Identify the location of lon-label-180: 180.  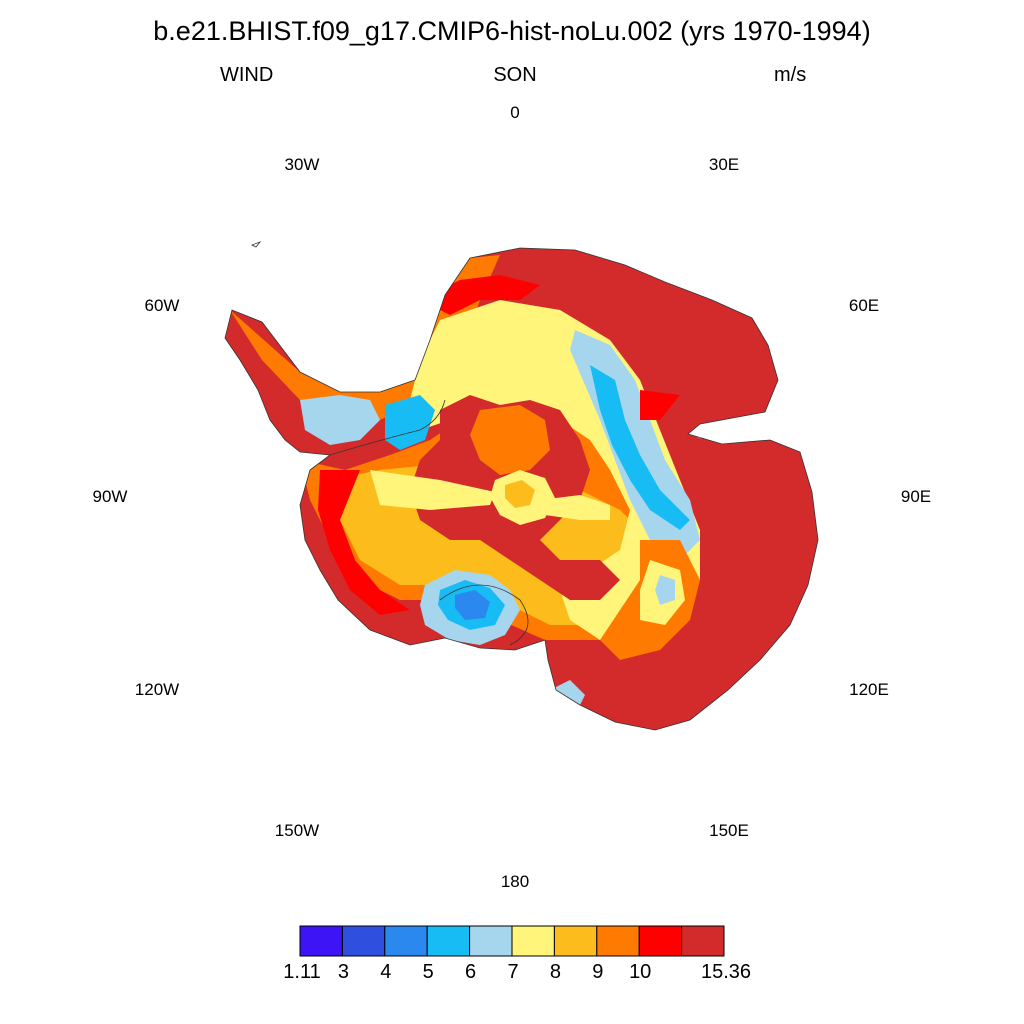
(515, 881).